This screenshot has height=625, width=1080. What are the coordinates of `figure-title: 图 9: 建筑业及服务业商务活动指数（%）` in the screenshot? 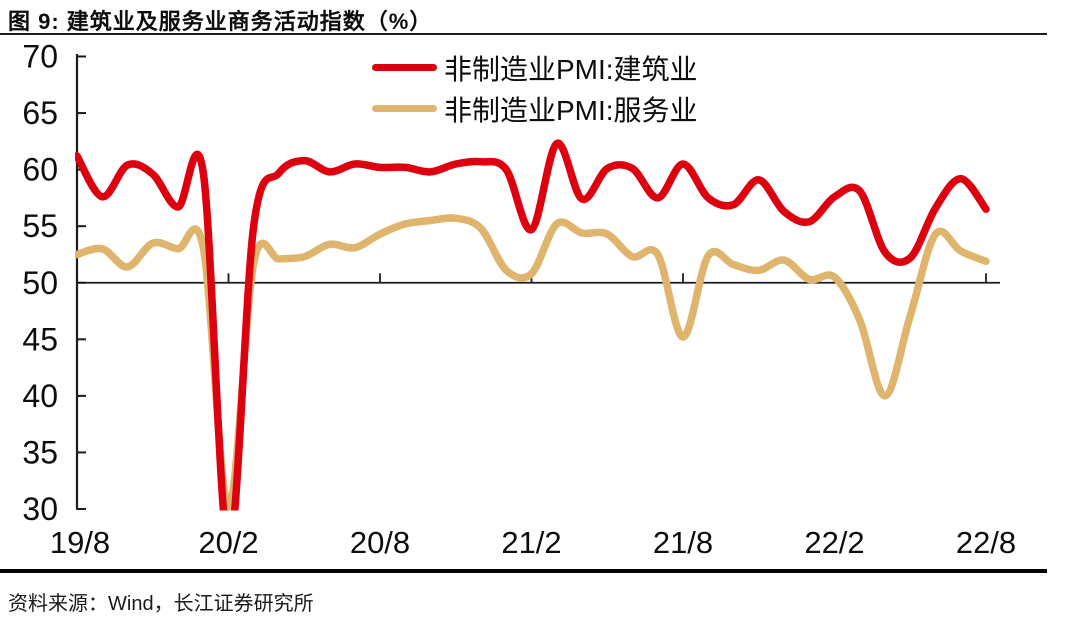 It's located at (220, 21).